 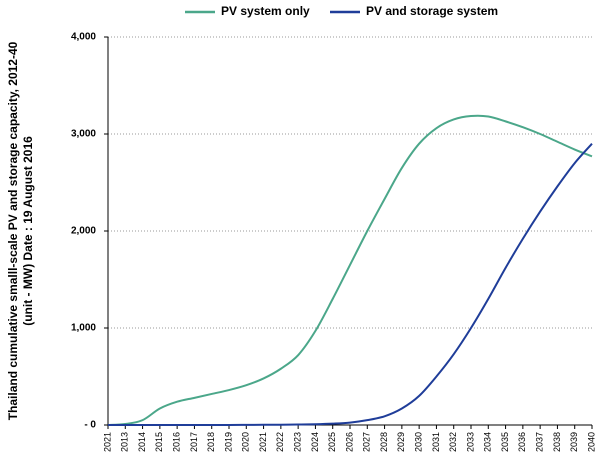 What do you see at coordinates (574, 442) in the screenshot?
I see `x-tick-label: 2039` at bounding box center [574, 442].